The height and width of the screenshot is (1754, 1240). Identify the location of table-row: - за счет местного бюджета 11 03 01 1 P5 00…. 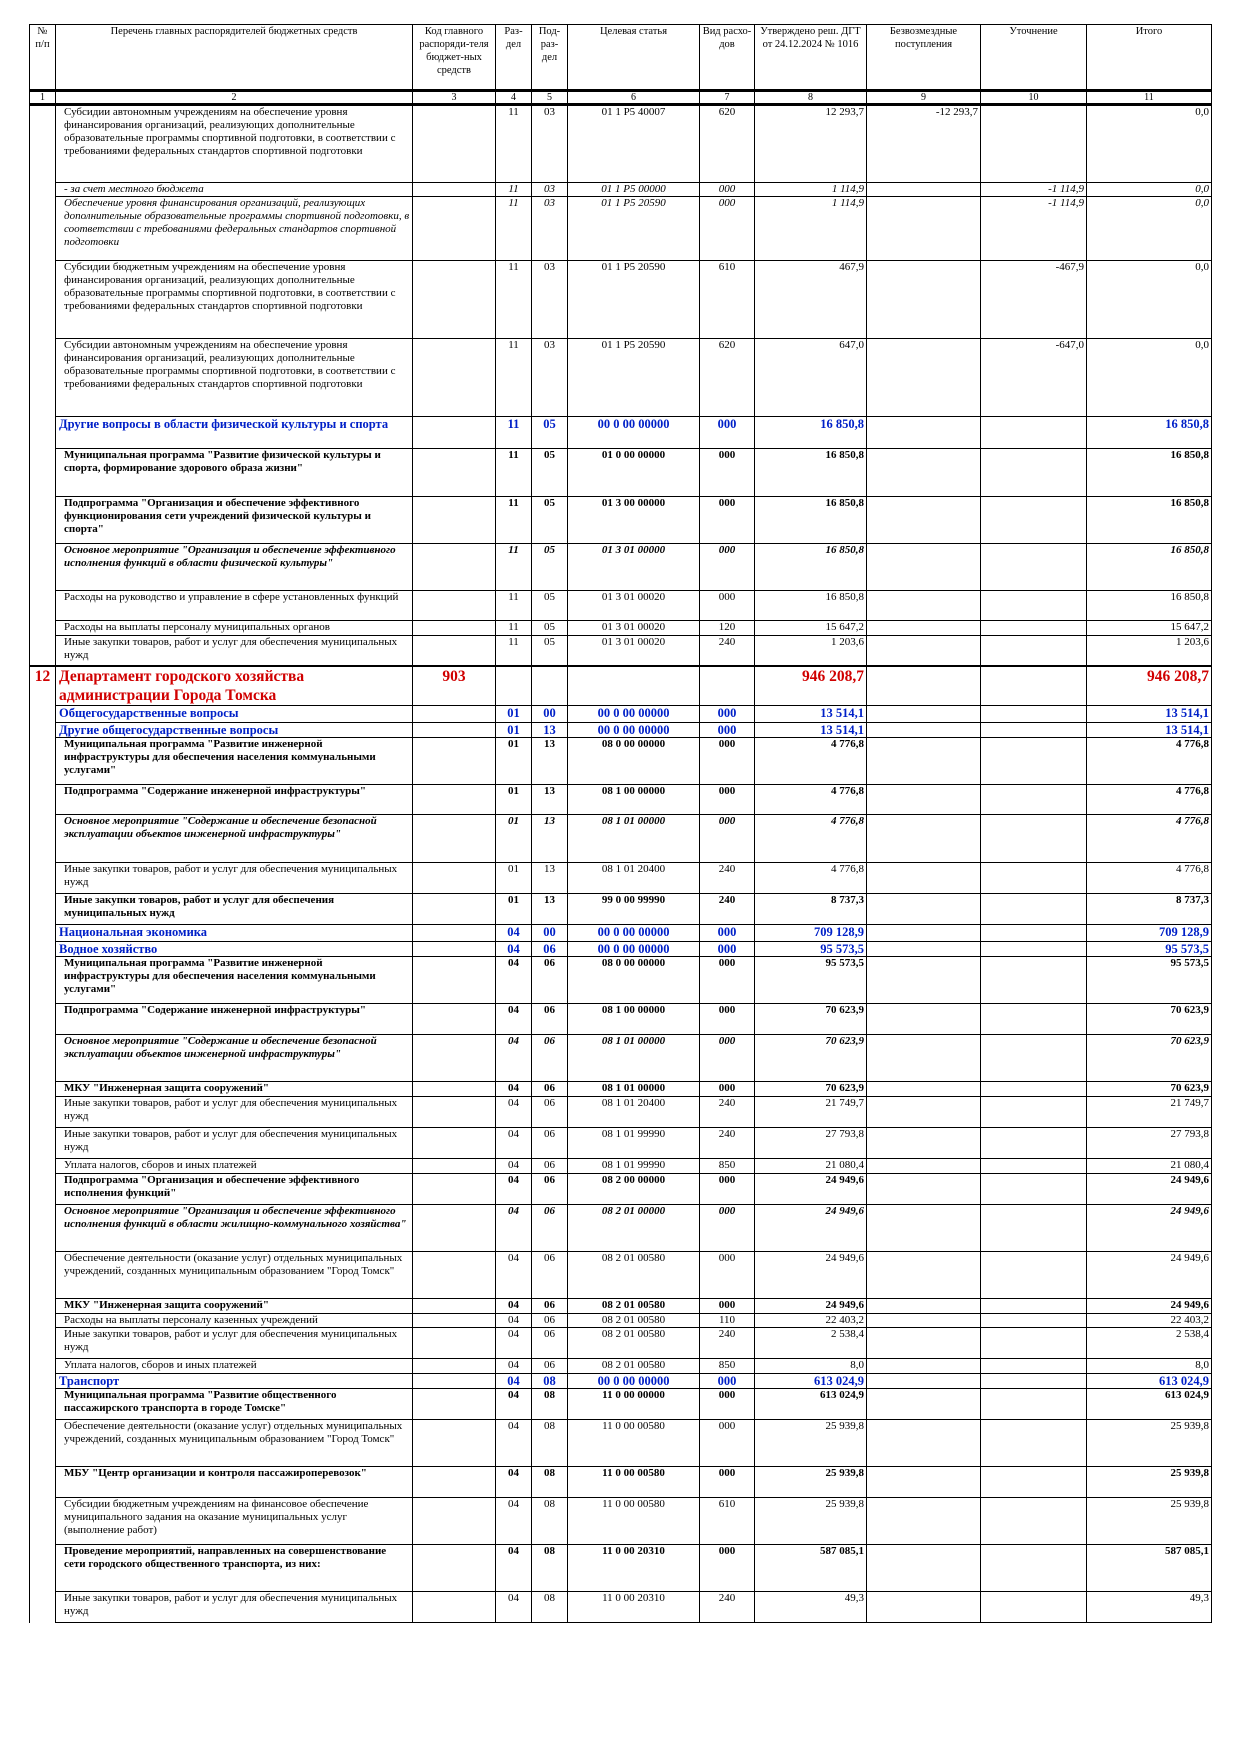
(620, 189).